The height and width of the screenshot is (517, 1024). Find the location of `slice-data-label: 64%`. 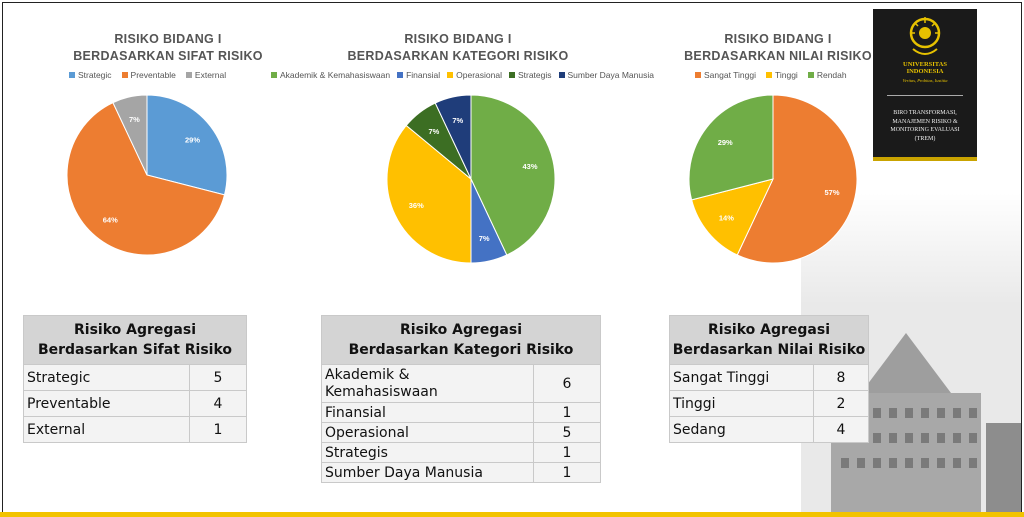

slice-data-label: 64% is located at coordinates (110, 219).